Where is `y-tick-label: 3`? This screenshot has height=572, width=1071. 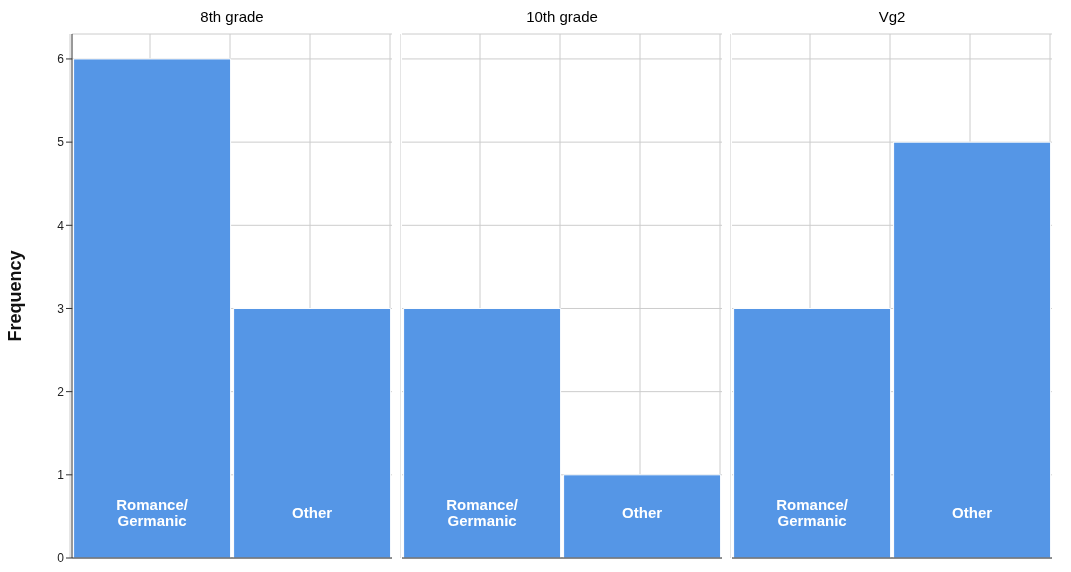
y-tick-label: 3 is located at coordinates (61, 308).